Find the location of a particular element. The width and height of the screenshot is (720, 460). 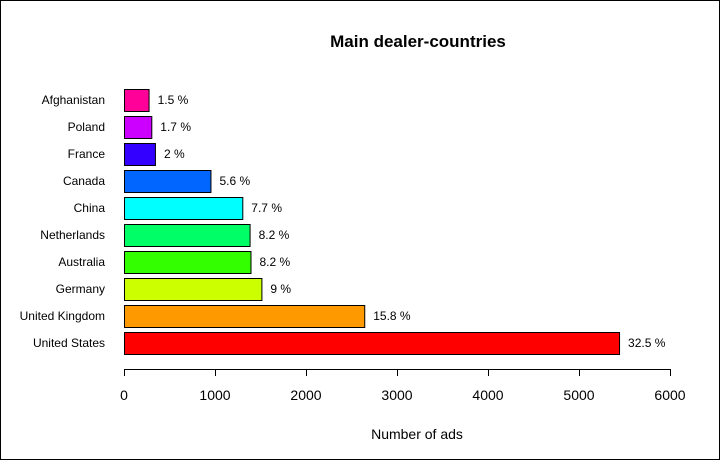

data-label-australia: 8.2 % is located at coordinates (274, 262).